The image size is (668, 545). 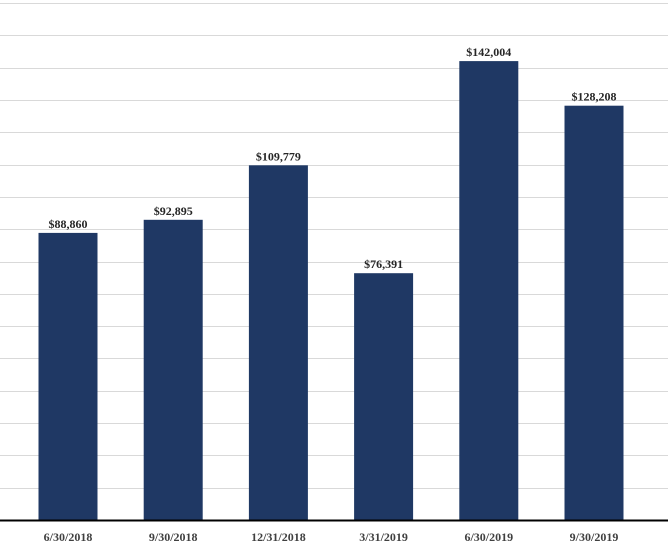 I want to click on data-label-5: $142,004, so click(x=488, y=52).